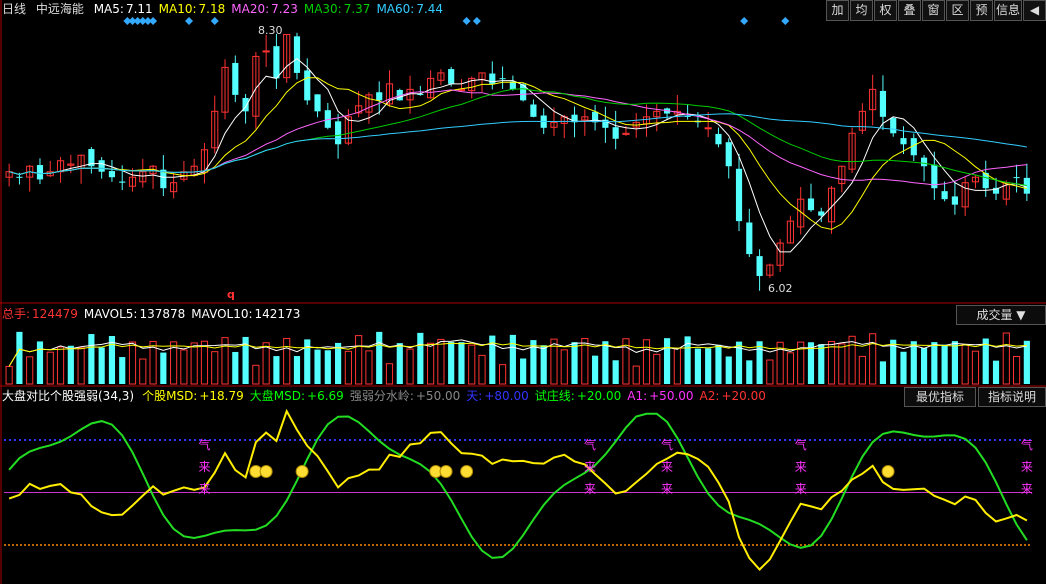 This screenshot has height=584, width=1046. What do you see at coordinates (1034, 10) in the screenshot?
I see `toolbar-button-8: ◀` at bounding box center [1034, 10].